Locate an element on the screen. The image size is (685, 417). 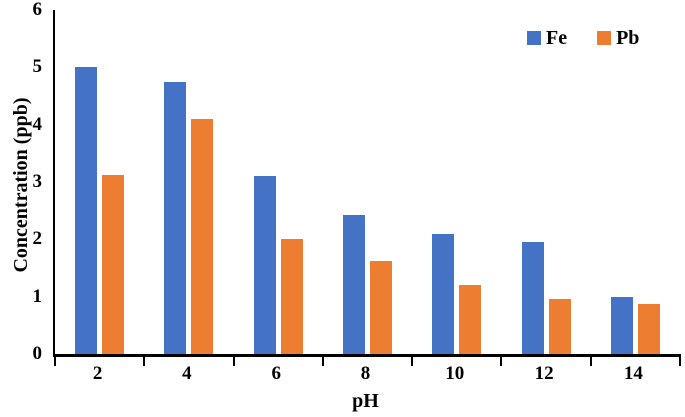
legend-item-pb: Pb is located at coordinates (618, 38).